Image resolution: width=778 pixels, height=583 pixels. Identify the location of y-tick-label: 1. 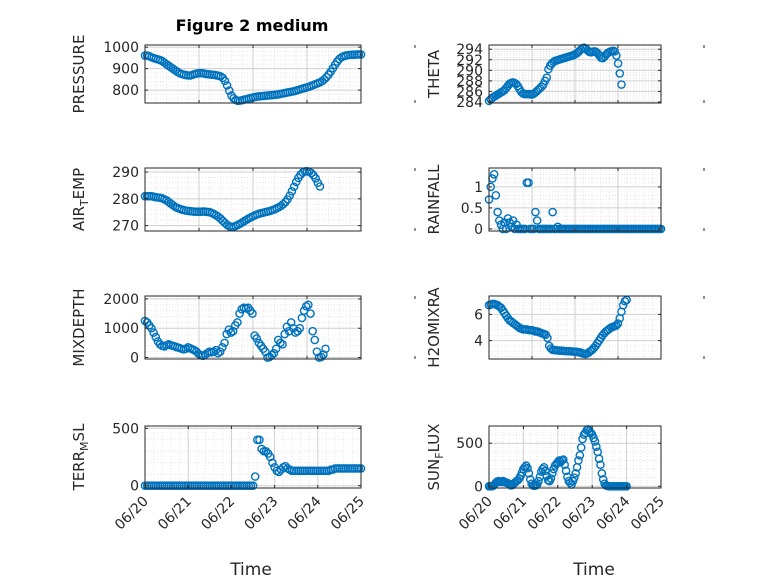
(478, 188).